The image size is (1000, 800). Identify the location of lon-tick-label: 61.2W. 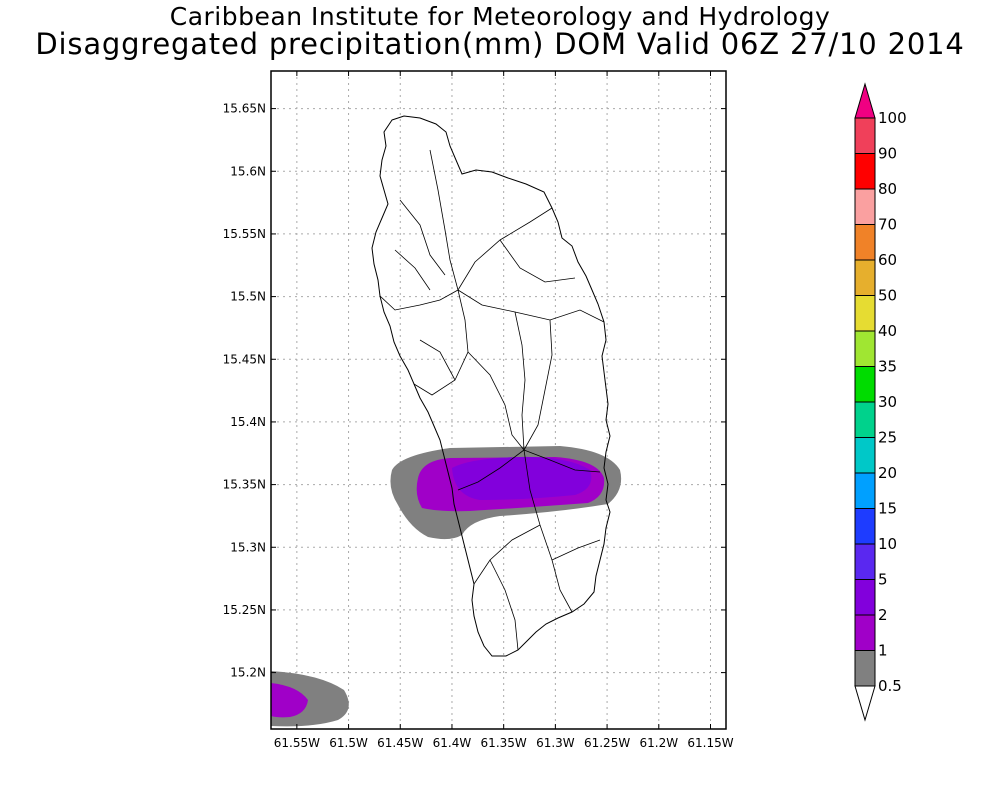
(658, 743).